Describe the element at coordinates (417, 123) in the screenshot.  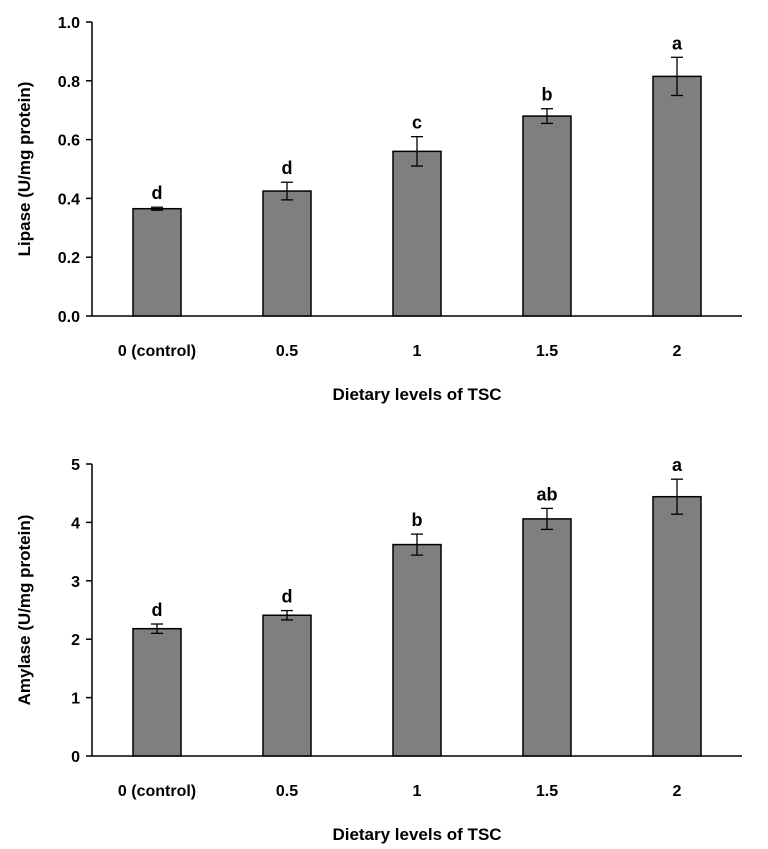
I see `significance-letter: c` at that location.